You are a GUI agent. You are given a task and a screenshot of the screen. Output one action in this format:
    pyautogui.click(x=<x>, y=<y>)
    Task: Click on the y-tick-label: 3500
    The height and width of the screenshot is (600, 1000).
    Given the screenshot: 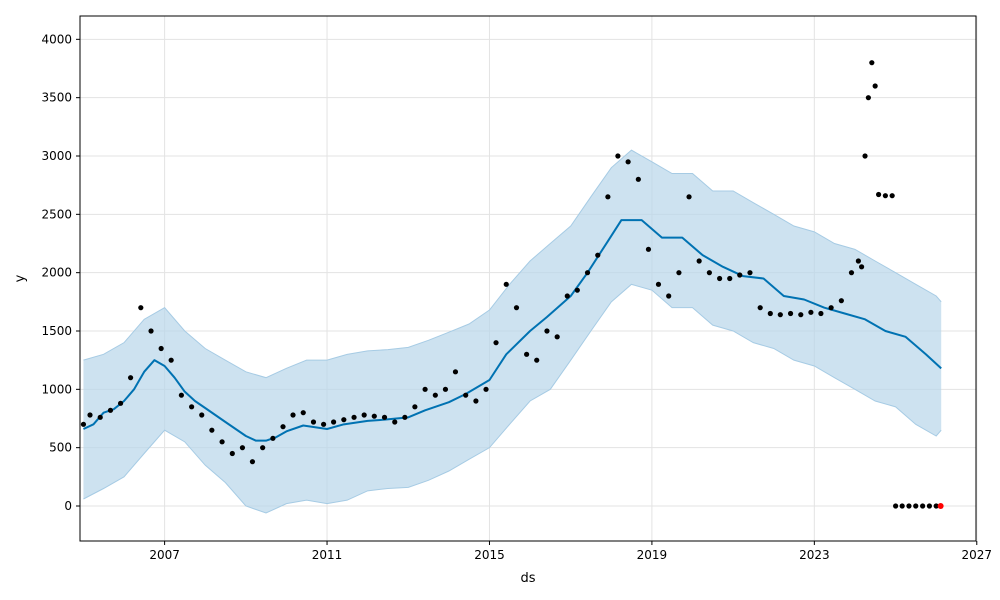 What is the action you would take?
    pyautogui.click(x=56, y=98)
    